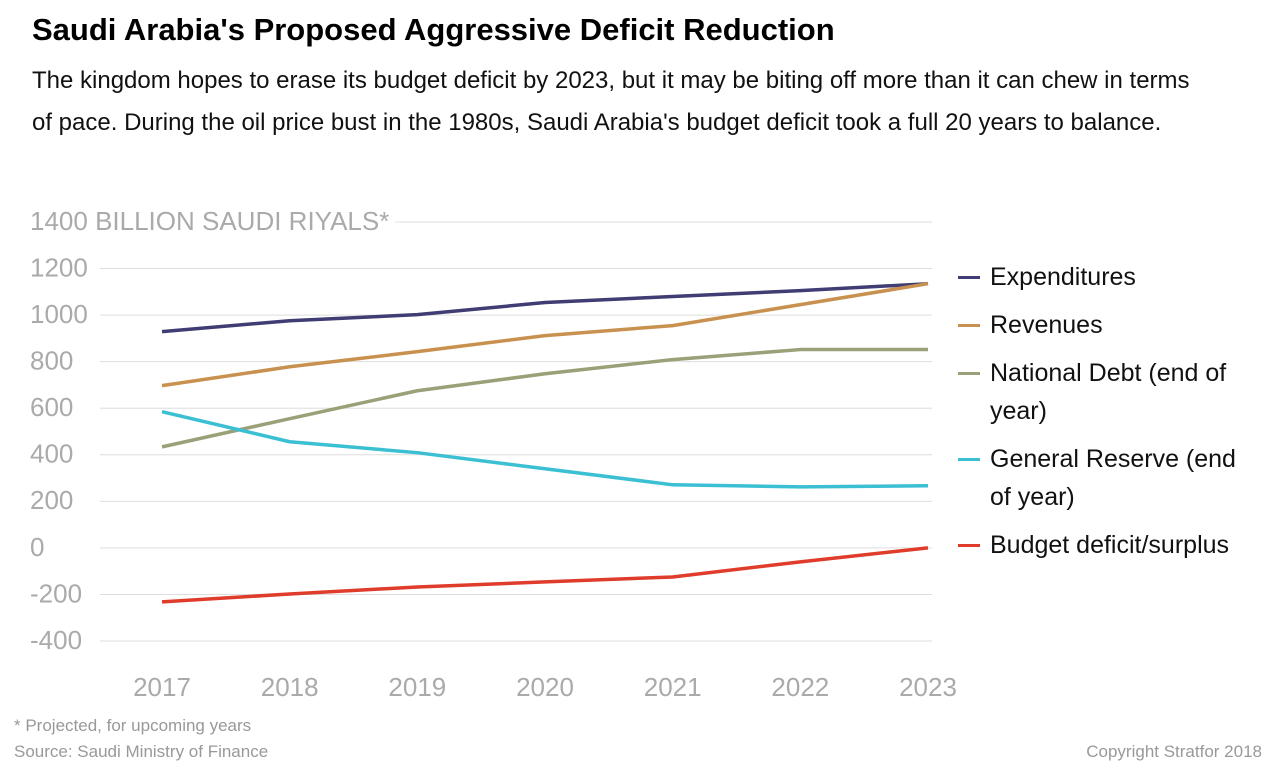  Describe the element at coordinates (209, 221) in the screenshot. I see `y-tick-label: 1400 BILLION SAUDI RIYALS*` at that location.